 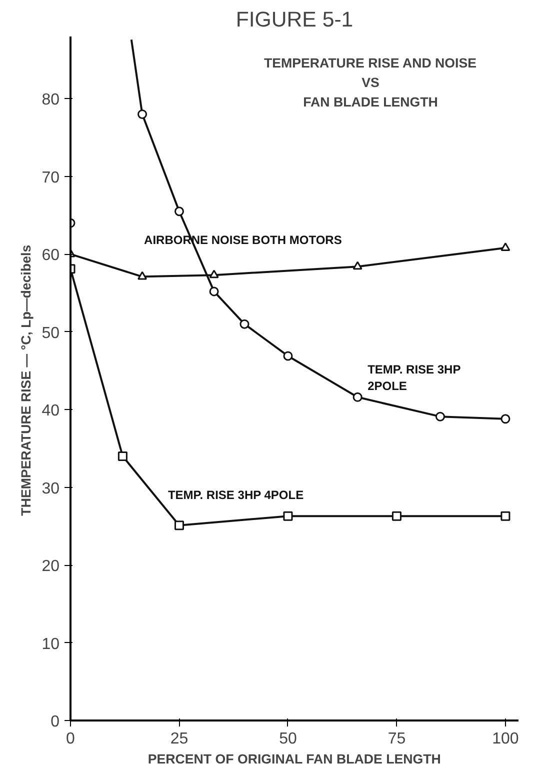 I want to click on y-tick-label: 70, so click(x=51, y=177).